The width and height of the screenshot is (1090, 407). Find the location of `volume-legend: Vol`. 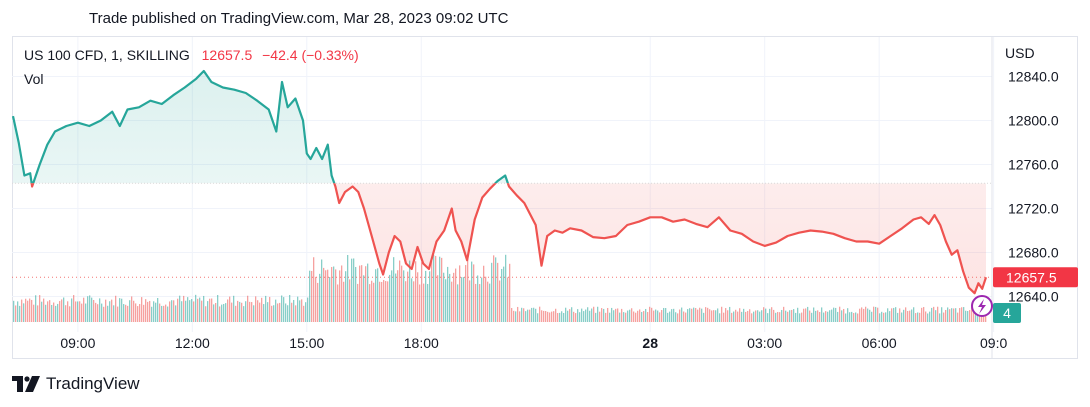

volume-legend: Vol is located at coordinates (34, 79).